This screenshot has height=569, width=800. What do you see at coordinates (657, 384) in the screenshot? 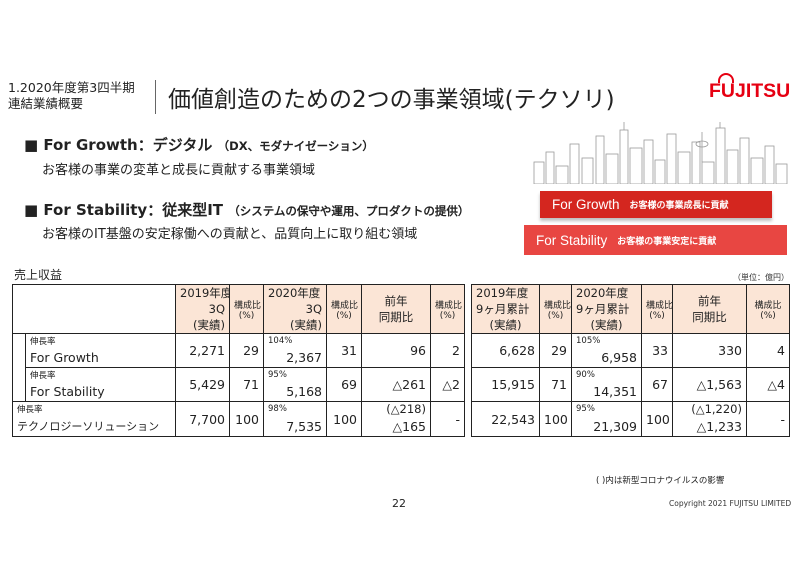
I see `r-stability-2020-comp: 67` at bounding box center [657, 384].